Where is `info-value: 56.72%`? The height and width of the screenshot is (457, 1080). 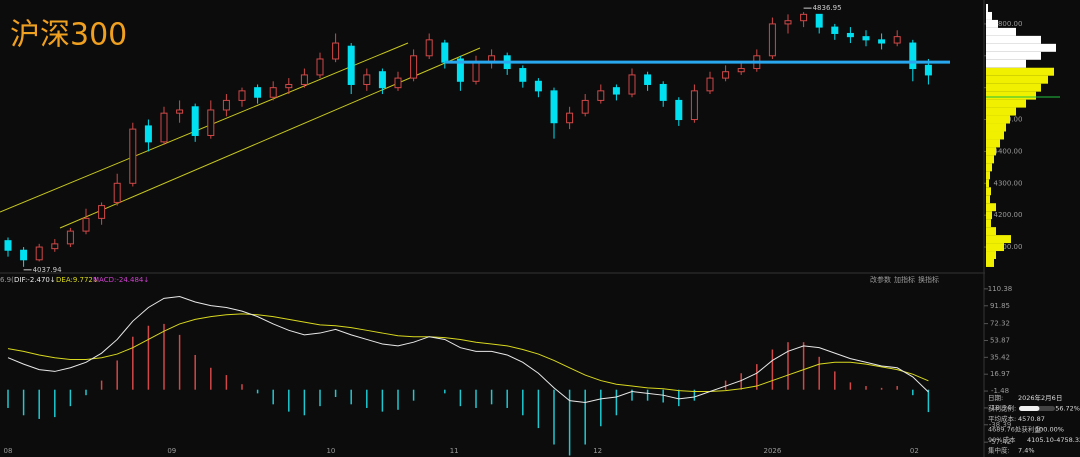
info-value: 56.72% is located at coordinates (1067, 409).